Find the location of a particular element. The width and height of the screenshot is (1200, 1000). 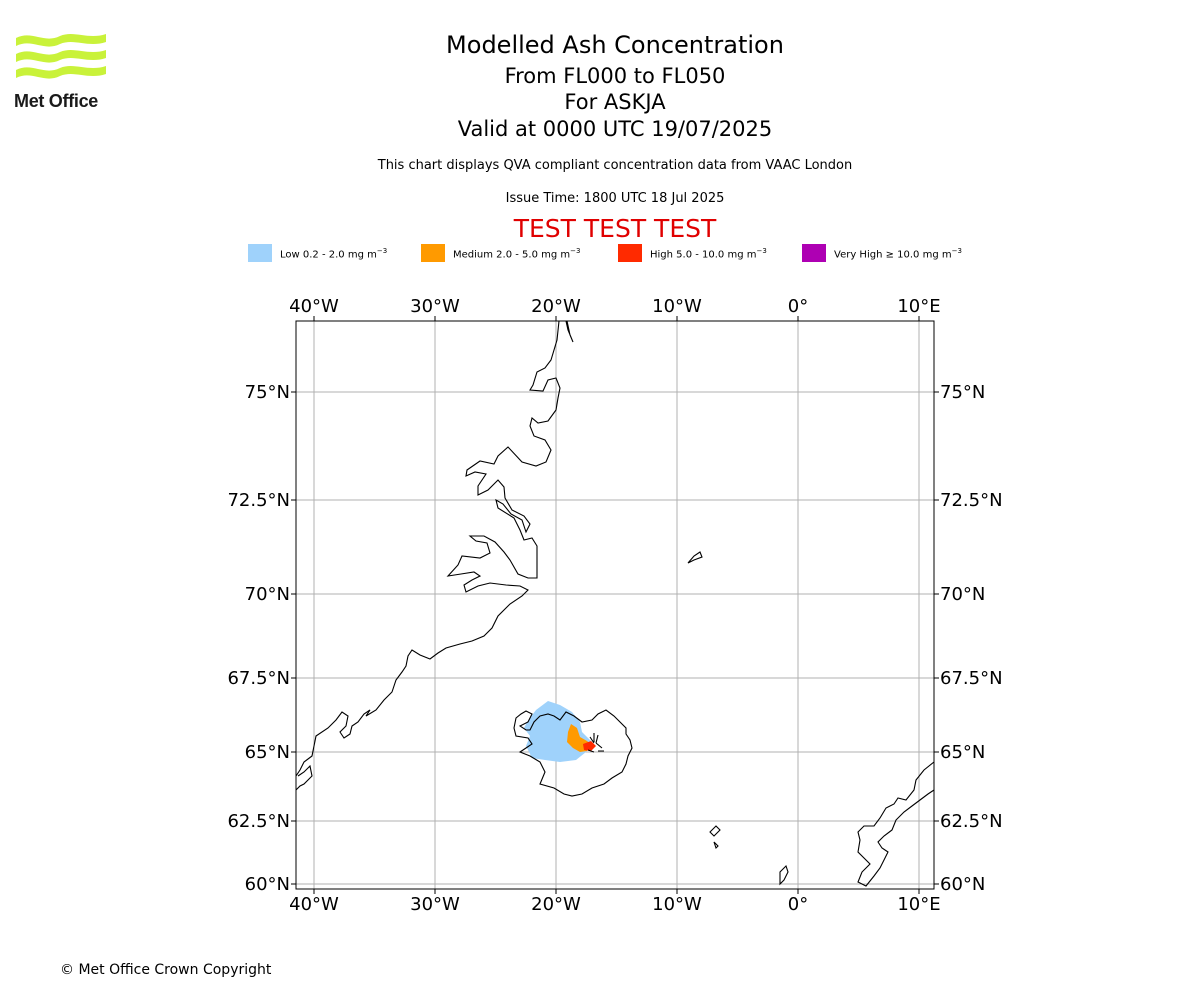

lon-label-bottom-10w: 10°W is located at coordinates (677, 904).